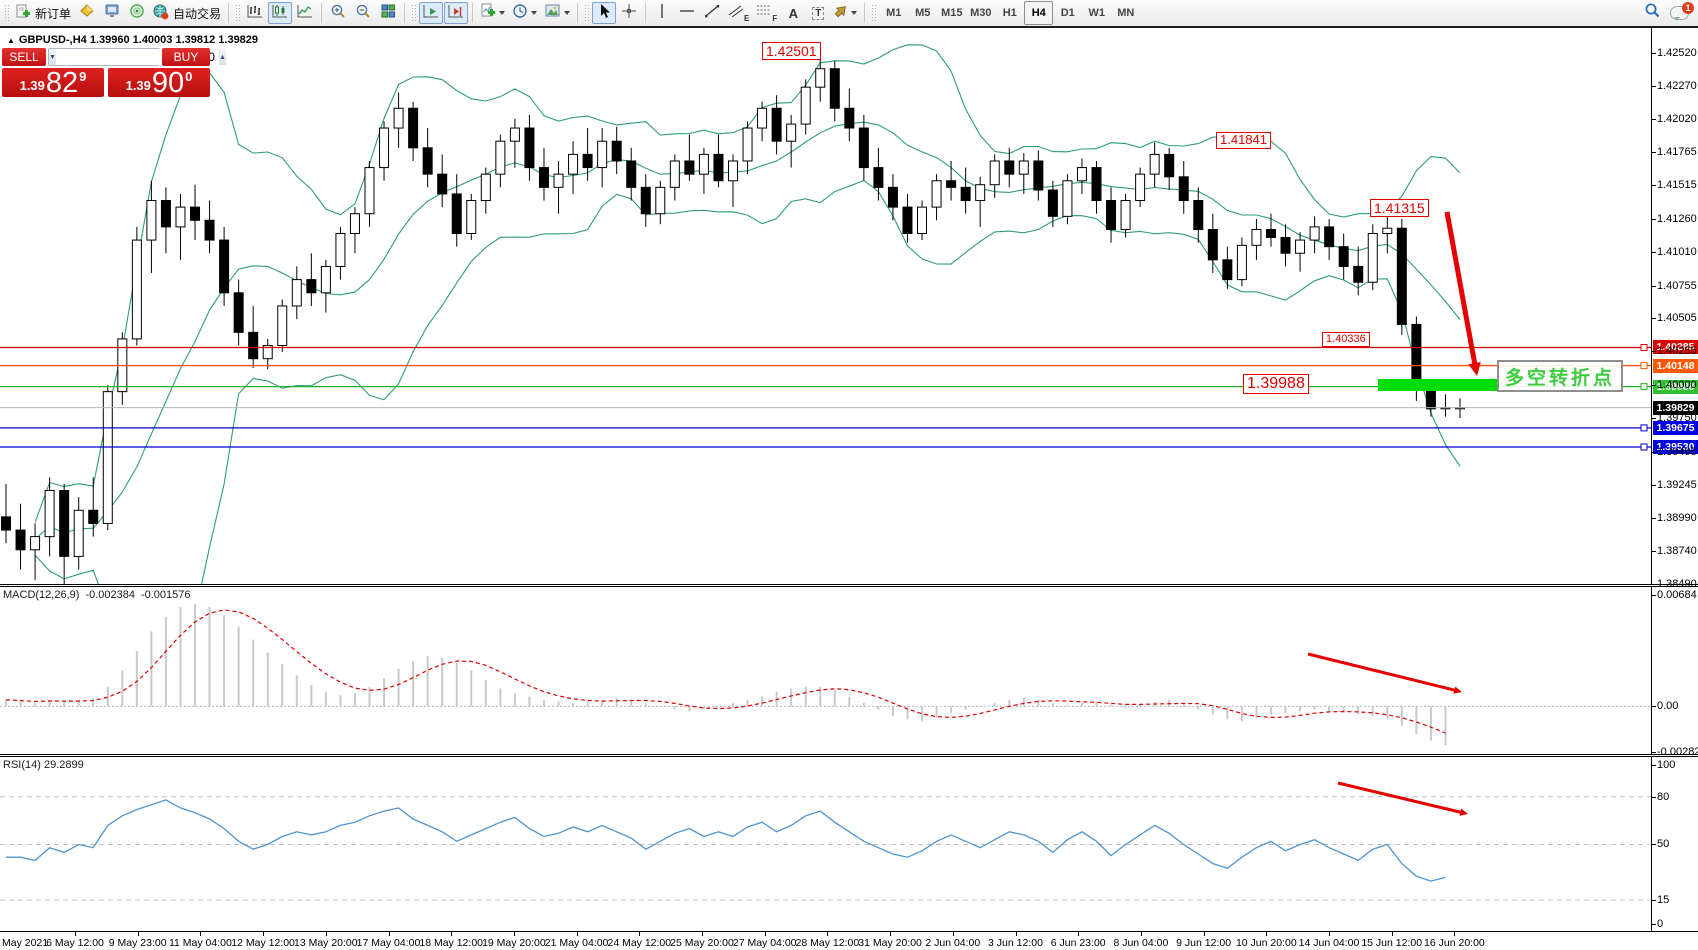  I want to click on line-chart-icon, so click(305, 13).